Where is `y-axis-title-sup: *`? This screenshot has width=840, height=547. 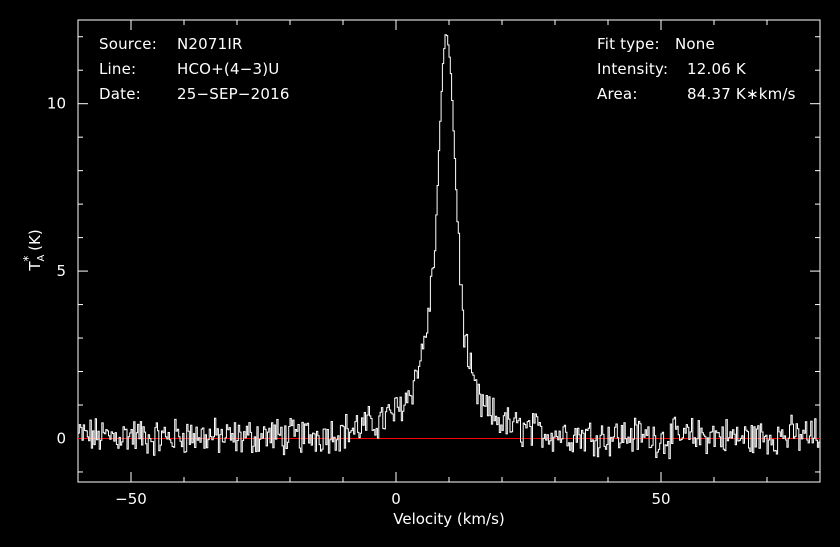 y-axis-title-sup: * is located at coordinates (28, 259).